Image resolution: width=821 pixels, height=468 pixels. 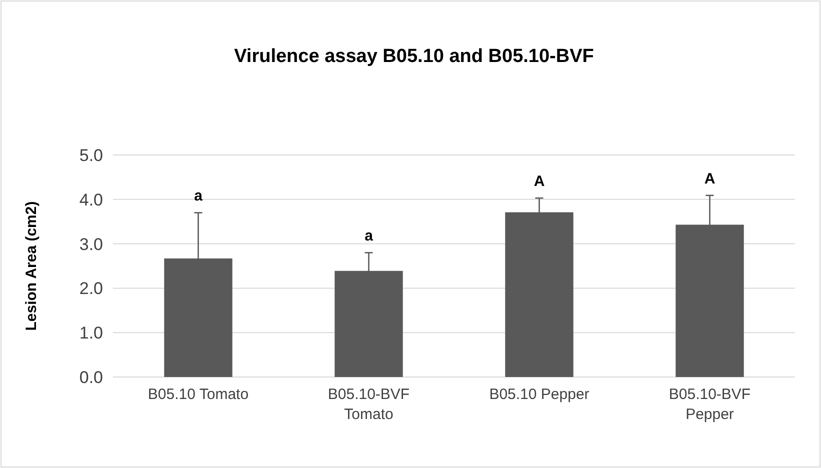 What do you see at coordinates (369, 404) in the screenshot?
I see `x-tick-label: B05.10-BVF Tomato` at bounding box center [369, 404].